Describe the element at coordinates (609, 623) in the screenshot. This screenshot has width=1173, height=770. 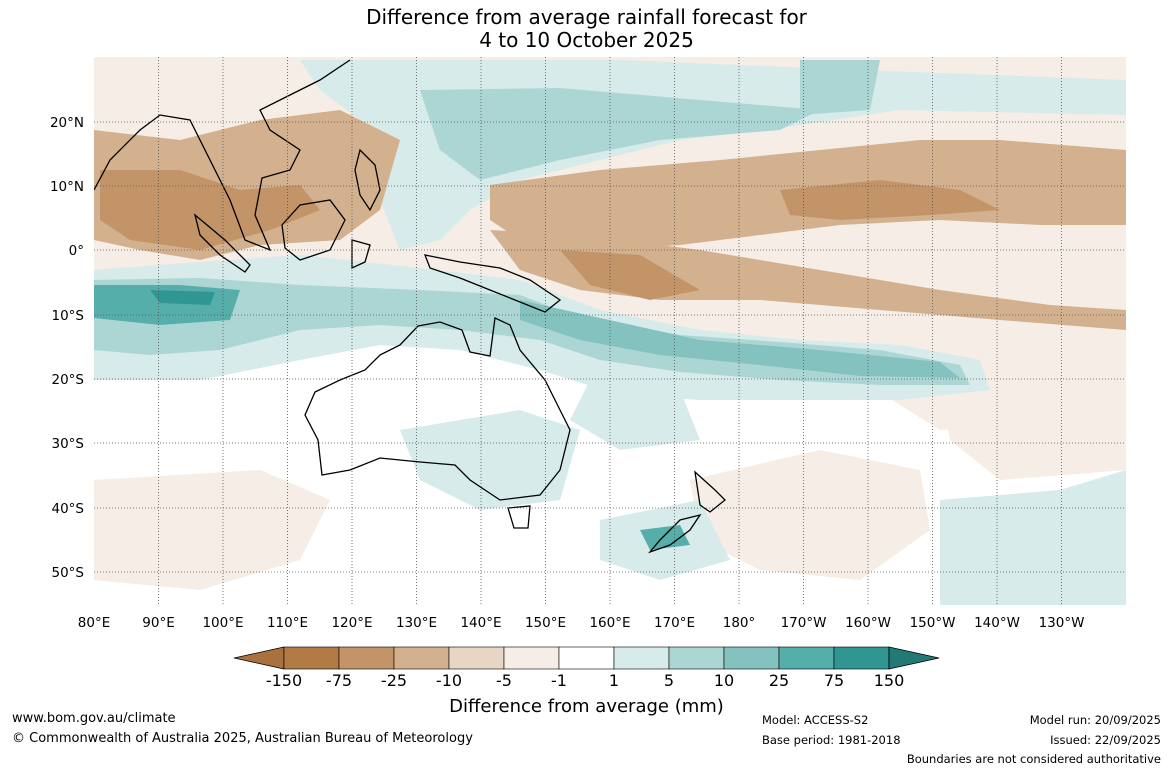
I see `lon-label: 160°E` at that location.